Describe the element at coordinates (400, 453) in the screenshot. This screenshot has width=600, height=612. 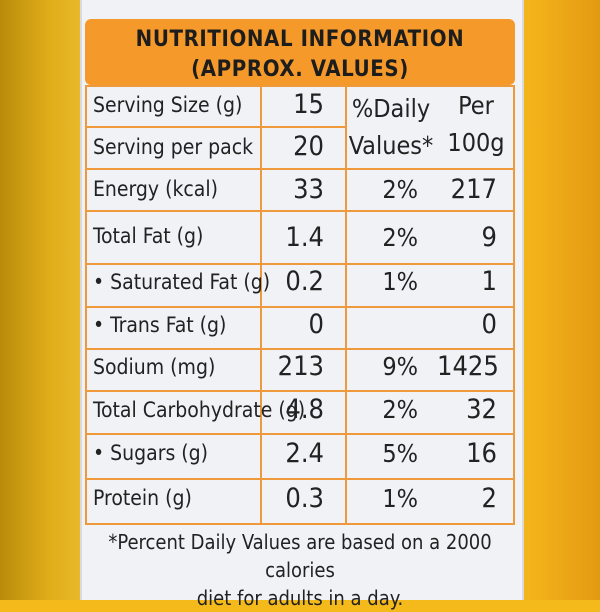
I see `nutrient-daily-pct: 5%` at that location.